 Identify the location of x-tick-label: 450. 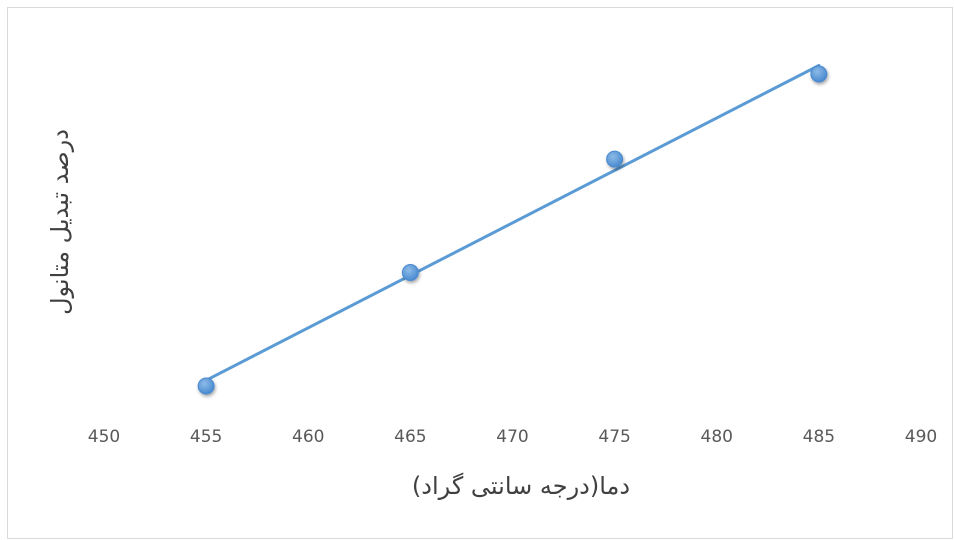
(104, 437).